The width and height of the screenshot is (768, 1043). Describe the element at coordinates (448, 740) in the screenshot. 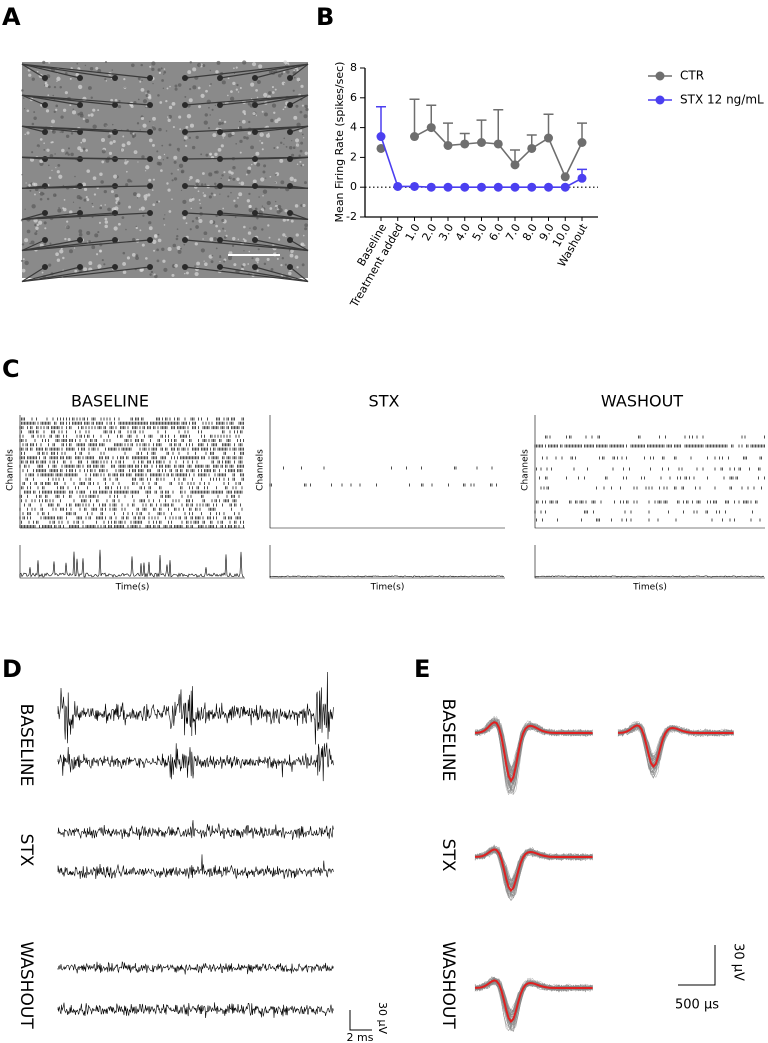

I see `row-label: BASELINE` at that location.